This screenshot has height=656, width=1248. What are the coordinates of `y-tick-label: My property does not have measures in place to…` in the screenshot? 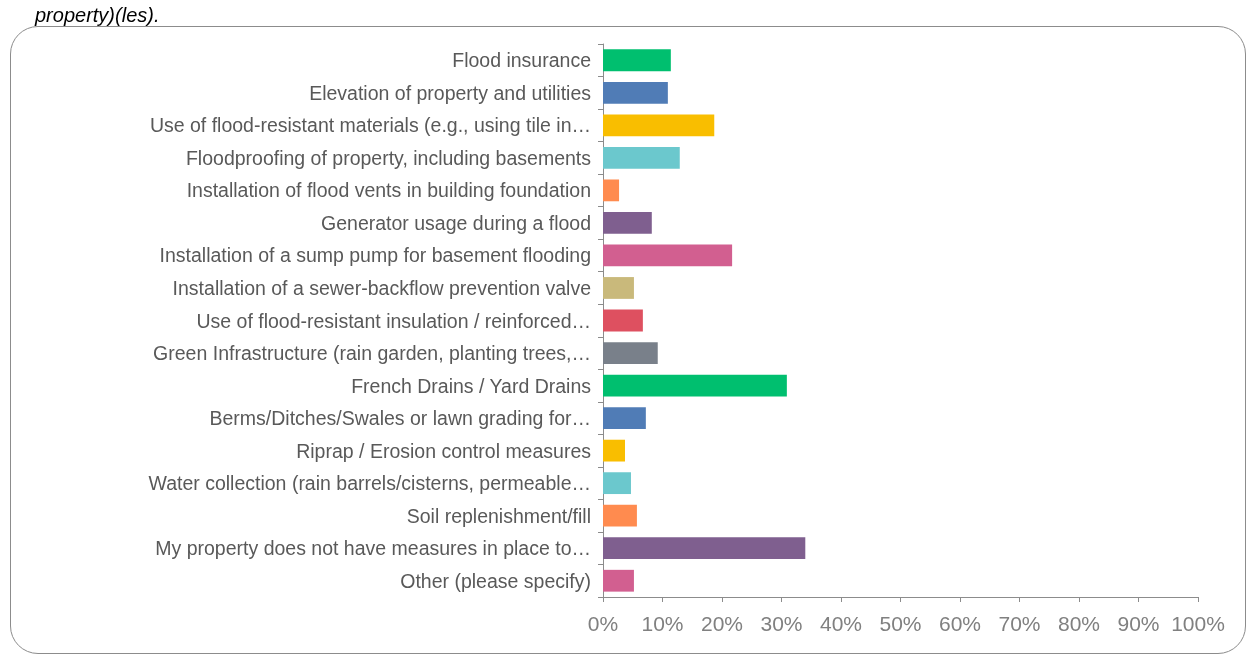 It's located at (373, 548).